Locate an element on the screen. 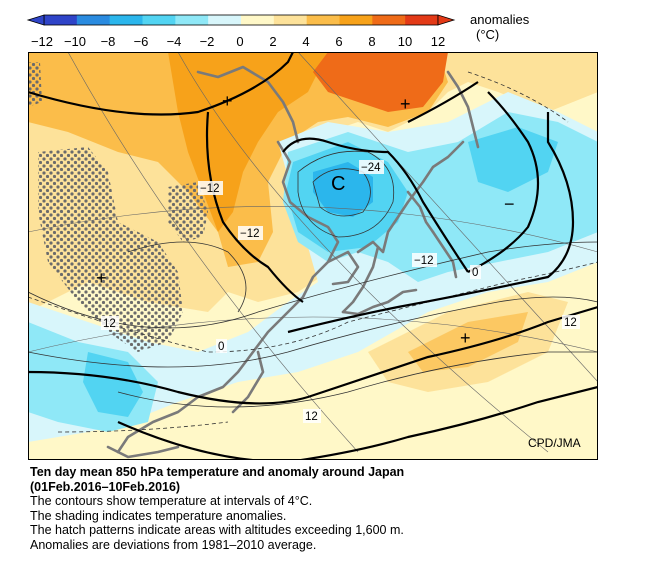 The width and height of the screenshot is (650, 570). colorbar-tick-label: 2 is located at coordinates (272, 41).